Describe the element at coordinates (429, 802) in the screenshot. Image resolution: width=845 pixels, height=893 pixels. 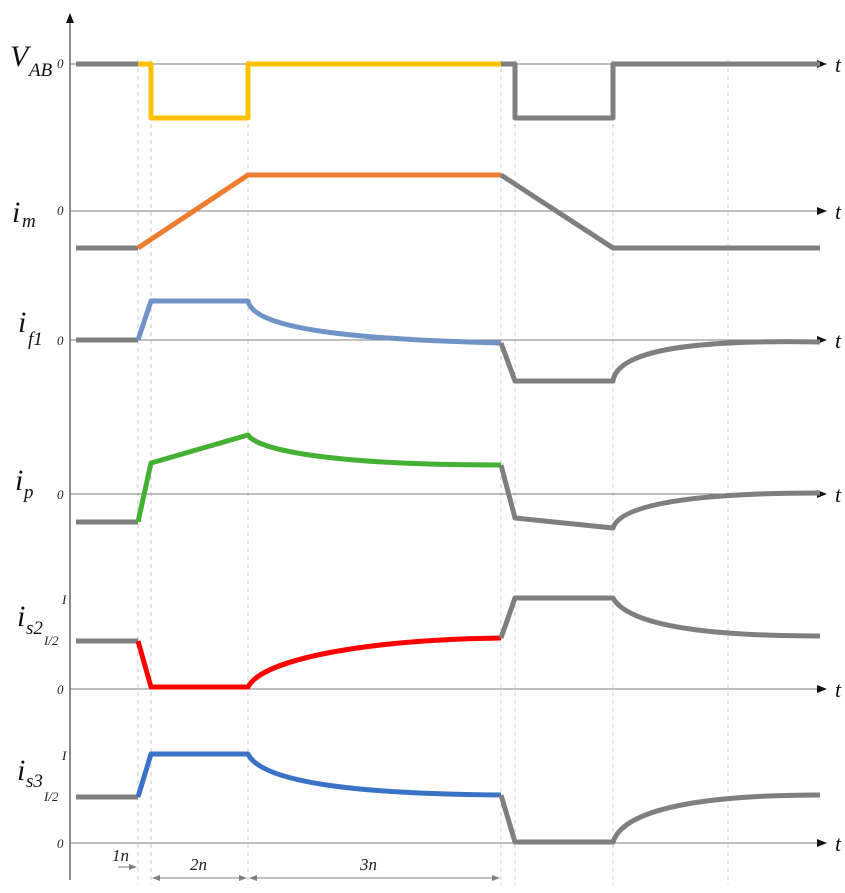
I see `is3-trace: i s3 I I/2 0 t` at that location.